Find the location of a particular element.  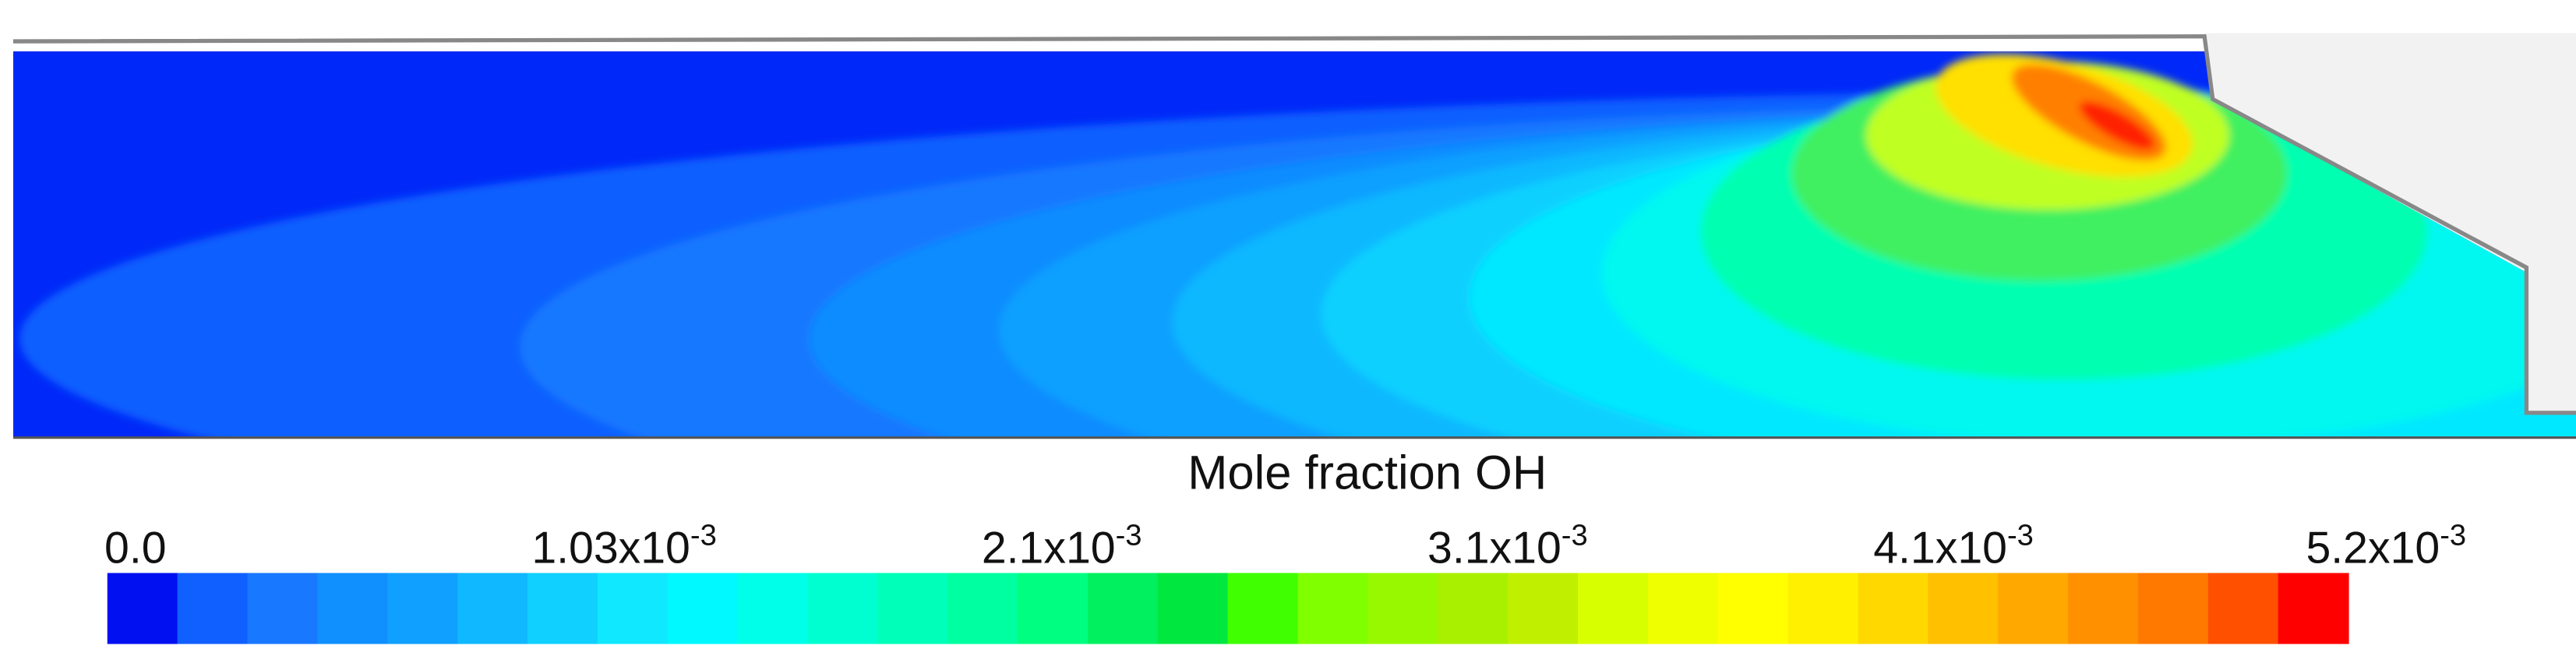

tick-label: 4.1x10⁻³ is located at coordinates (1953, 545).